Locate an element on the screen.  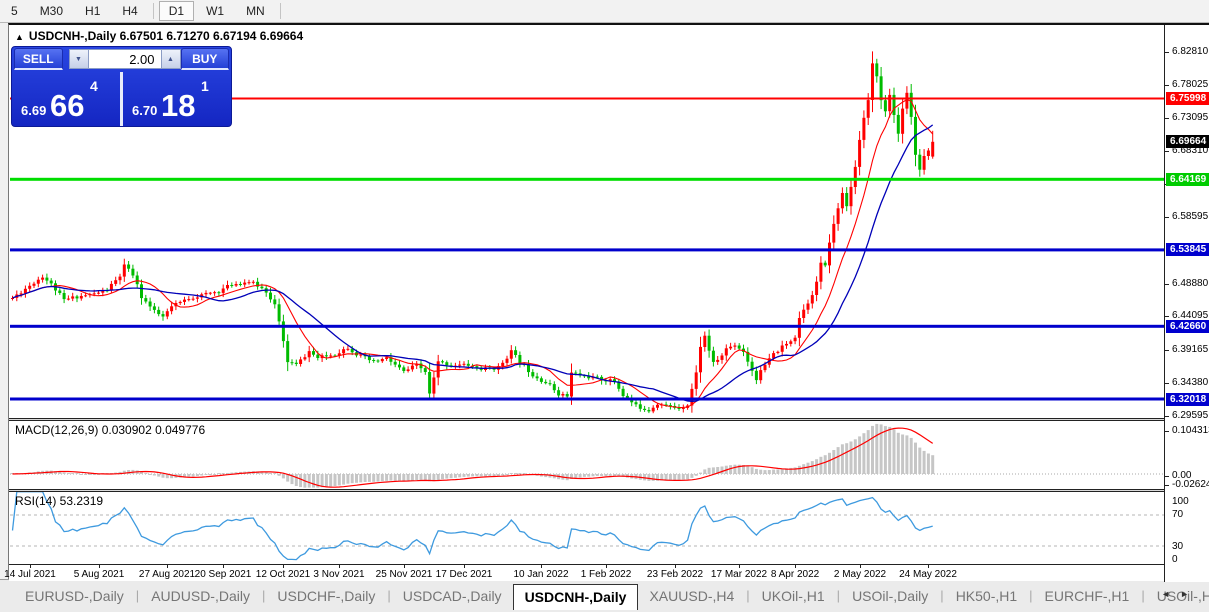
rsi-indicator-pane is located at coordinates (587, 528).